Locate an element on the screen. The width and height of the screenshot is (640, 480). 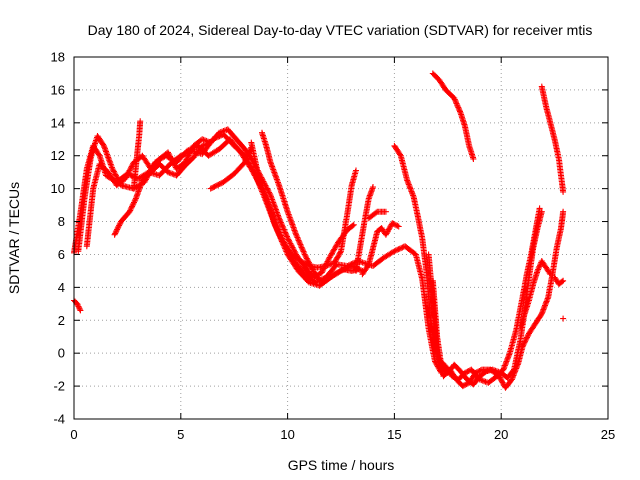
x-tick-label: 0 is located at coordinates (73, 434).